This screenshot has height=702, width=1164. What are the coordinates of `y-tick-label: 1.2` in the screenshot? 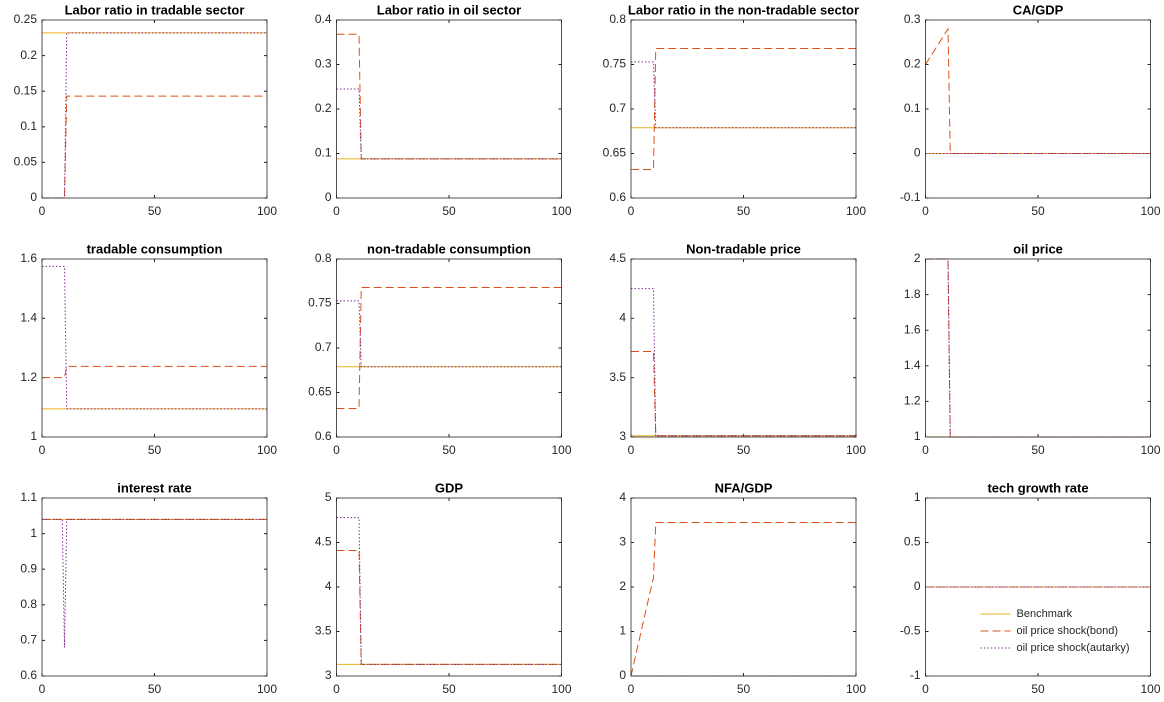 It's located at (28, 377).